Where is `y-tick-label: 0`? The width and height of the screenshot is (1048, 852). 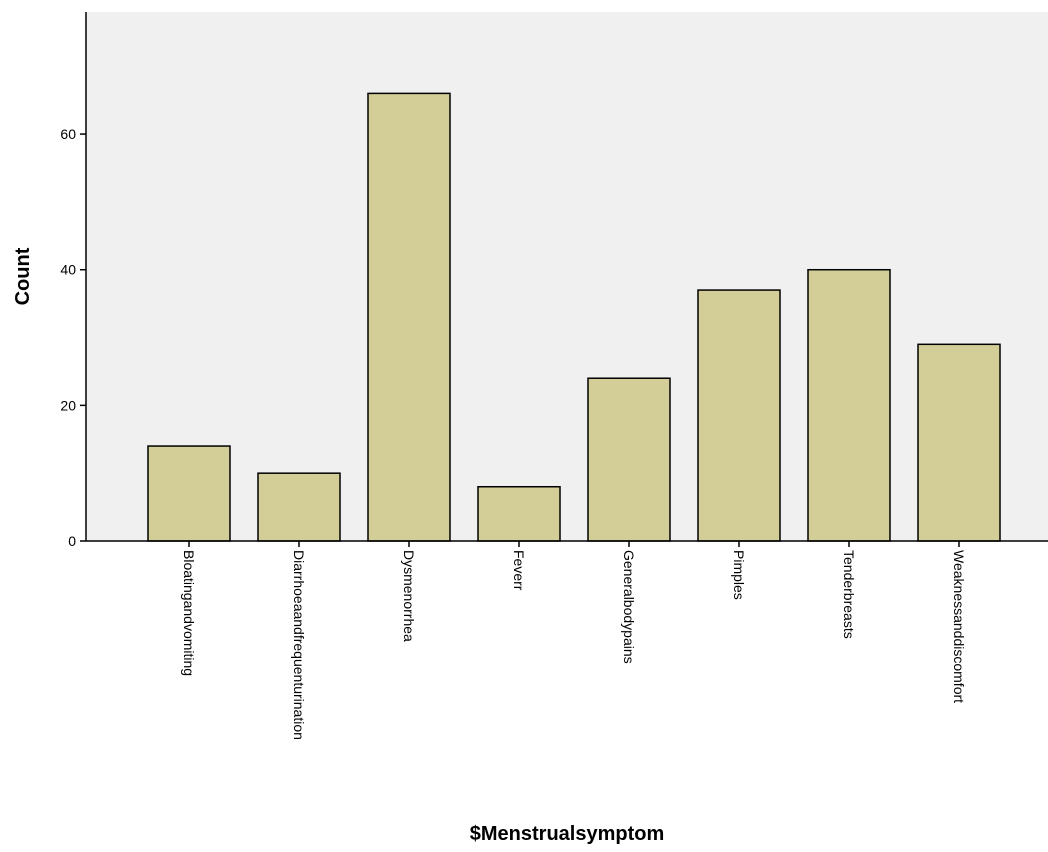 y-tick-label: 0 is located at coordinates (72, 541).